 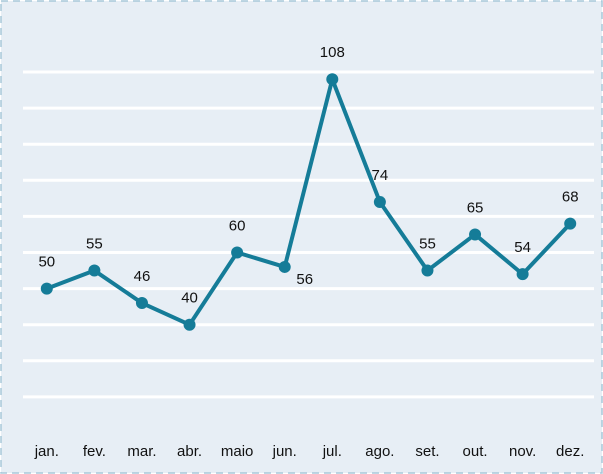 I want to click on x-tick-label: abr., so click(x=189, y=451).